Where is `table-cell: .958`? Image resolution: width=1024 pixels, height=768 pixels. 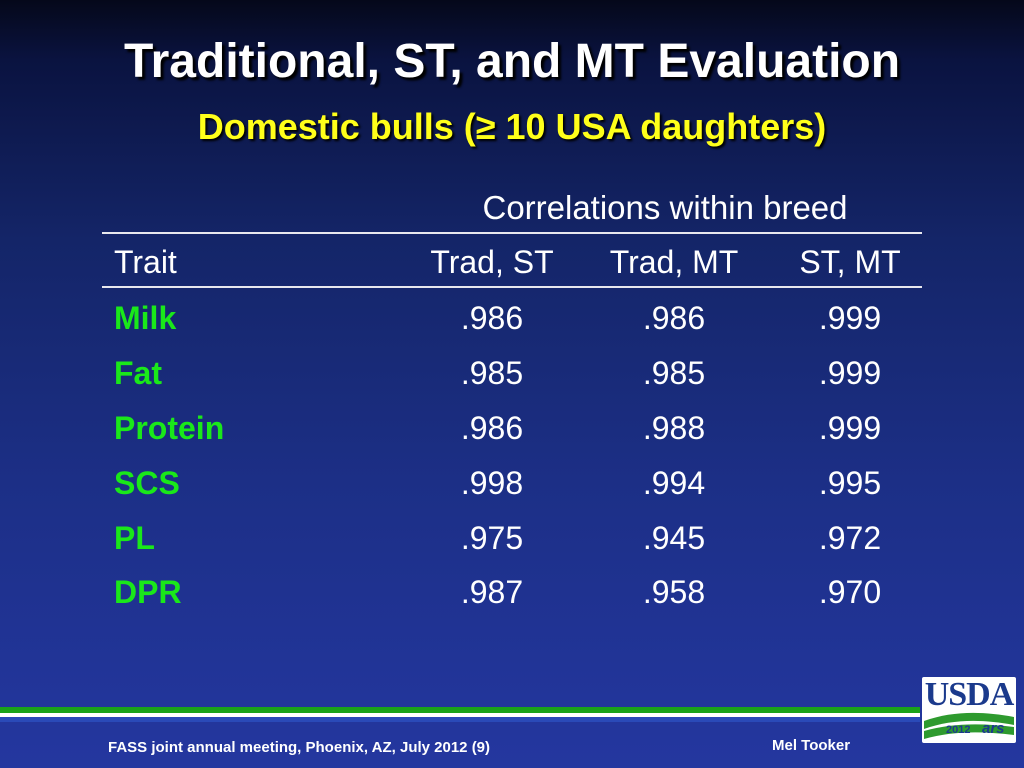
table-cell: .958 is located at coordinates (674, 592).